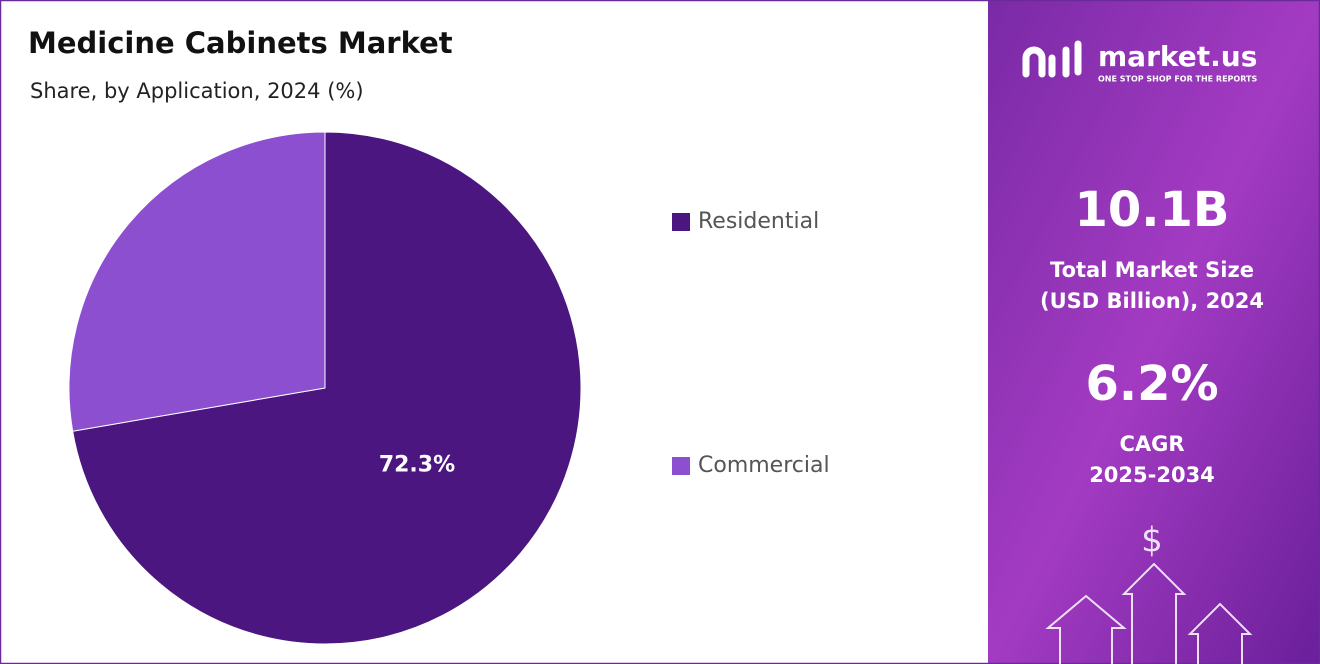 Image resolution: width=1320 pixels, height=664 pixels. I want to click on data-label: 72.3%, so click(417, 465).